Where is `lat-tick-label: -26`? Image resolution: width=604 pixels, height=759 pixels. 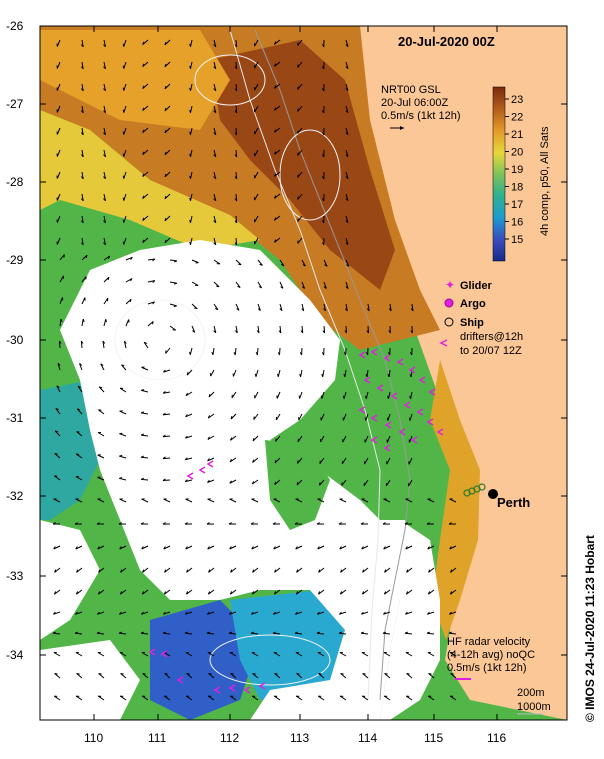
lat-tick-label: -26 is located at coordinates (15, 26).